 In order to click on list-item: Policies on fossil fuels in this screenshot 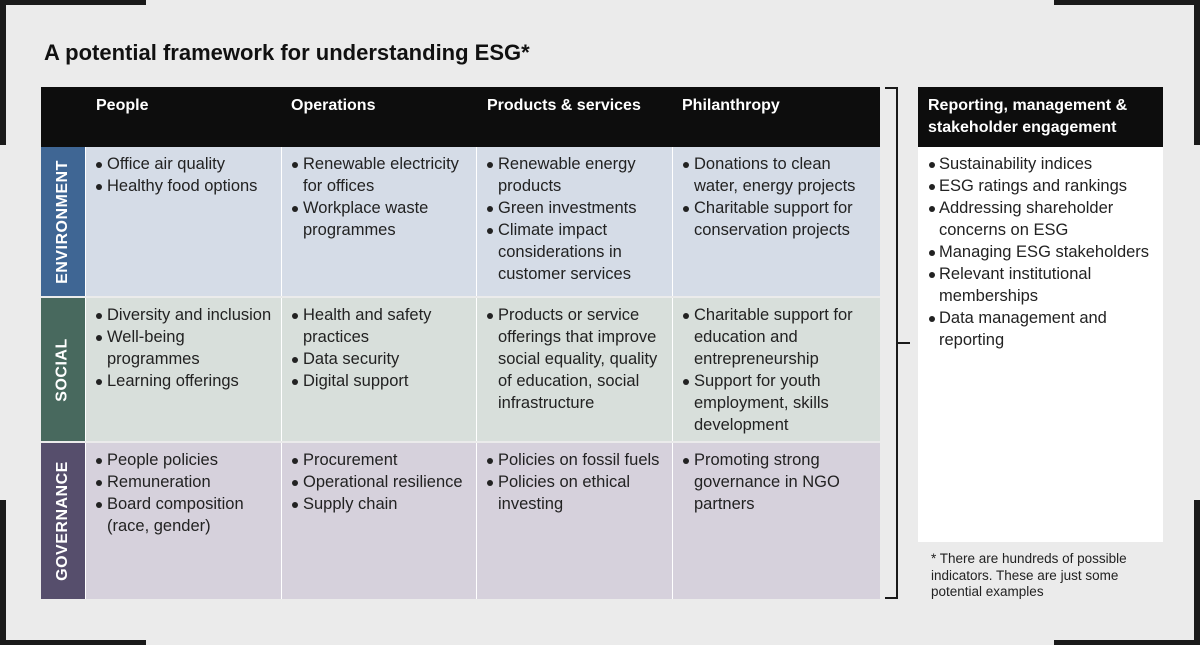, I will do `click(574, 460)`.